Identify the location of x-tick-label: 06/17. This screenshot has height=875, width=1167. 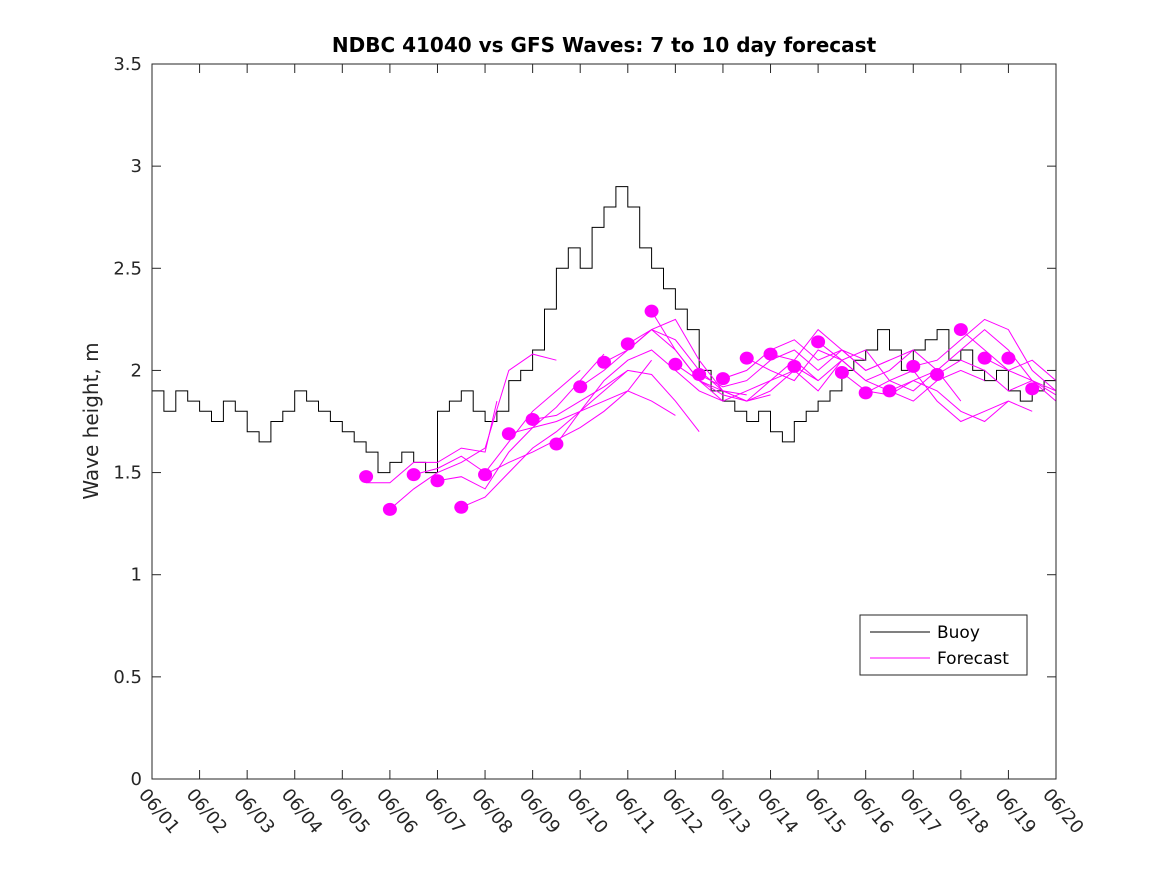
(919, 811).